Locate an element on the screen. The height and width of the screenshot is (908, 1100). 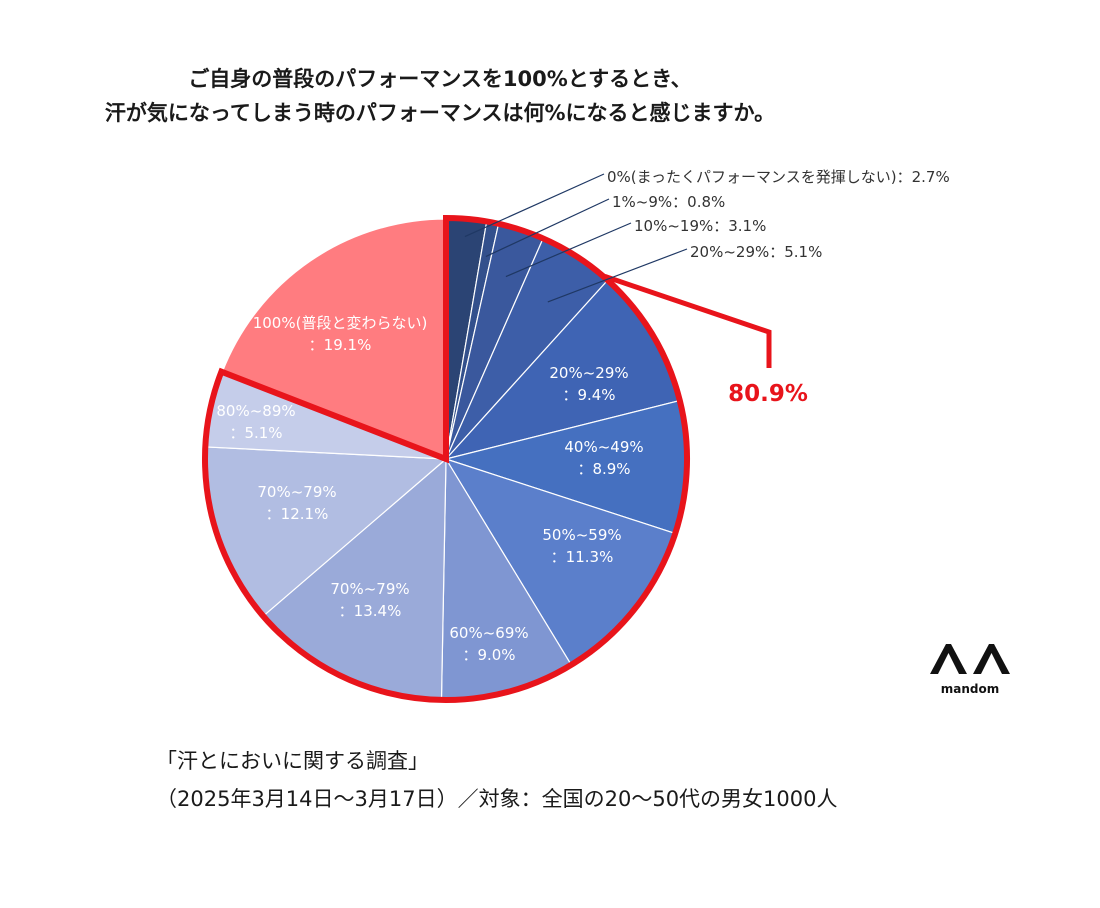
slice-label-category: 20%~29% is located at coordinates (588, 373).